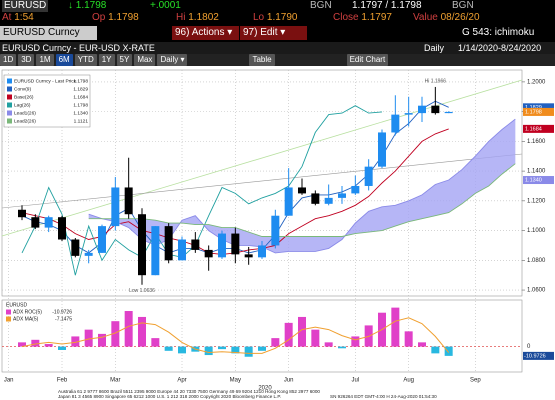  Describe the element at coordinates (45, 81) in the screenshot. I see `legend-label: EURUSD Curncy - Last Price` at that location.